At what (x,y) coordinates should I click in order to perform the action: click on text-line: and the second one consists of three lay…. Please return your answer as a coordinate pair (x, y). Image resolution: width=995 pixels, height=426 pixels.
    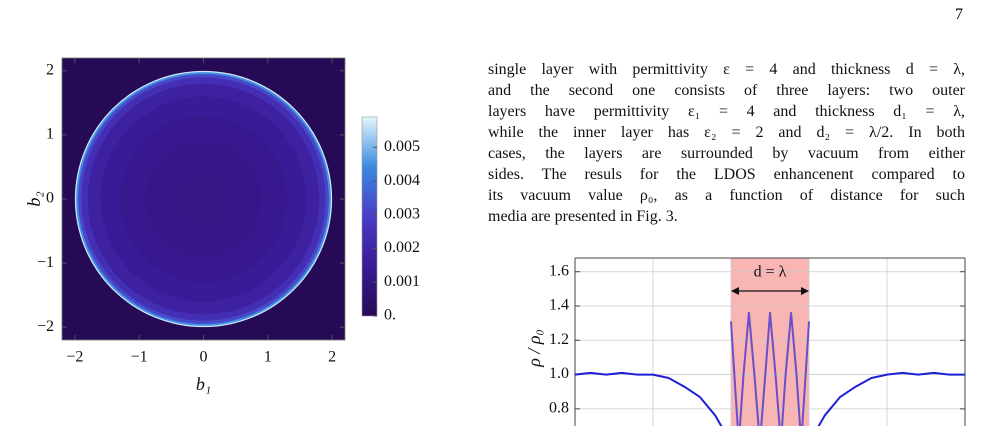
    Looking at the image, I should click on (726, 90).